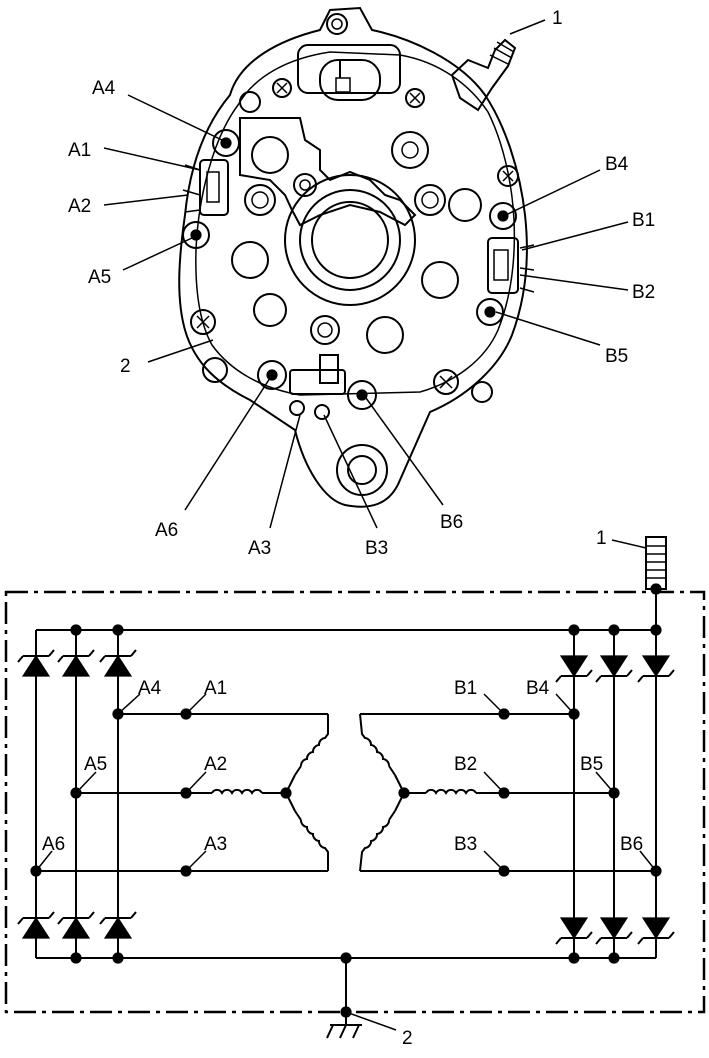 This screenshot has height=1058, width=709. What do you see at coordinates (53, 844) in the screenshot?
I see `node-a6: A6` at bounding box center [53, 844].